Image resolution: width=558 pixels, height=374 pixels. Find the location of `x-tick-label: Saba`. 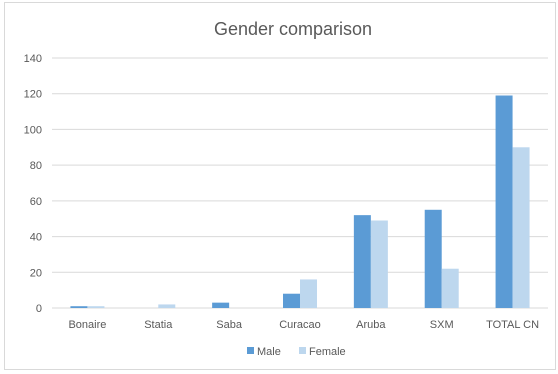

x-tick-label: Saba is located at coordinates (229, 325).